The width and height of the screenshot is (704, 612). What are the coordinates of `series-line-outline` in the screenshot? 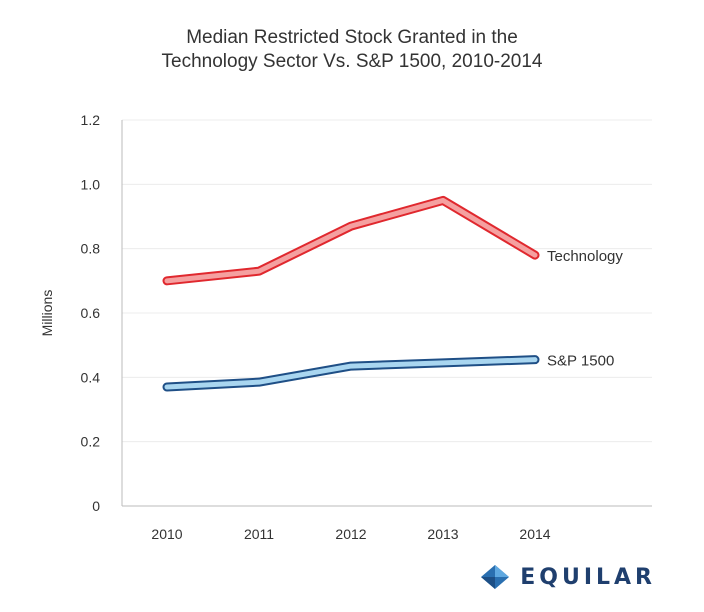 It's located at (351, 240).